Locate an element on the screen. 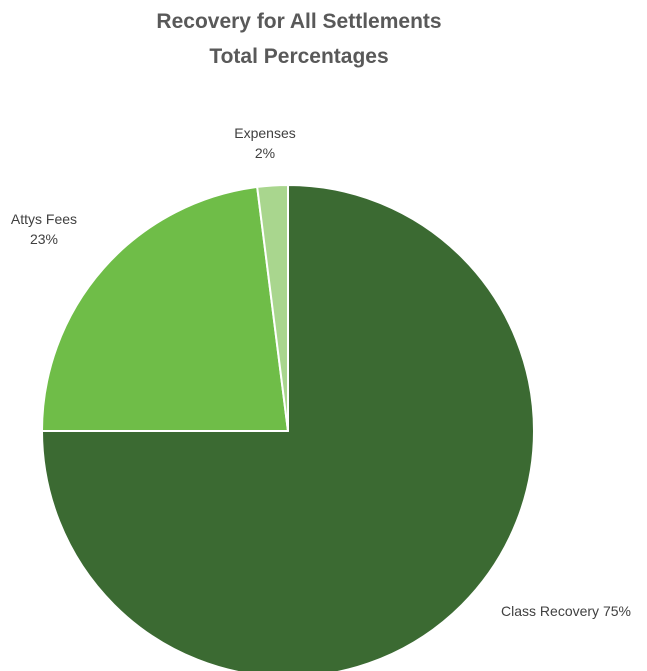 Image resolution: width=647 pixels, height=671 pixels. chart-title-line-1: Recovery for All Settlements is located at coordinates (298, 21).